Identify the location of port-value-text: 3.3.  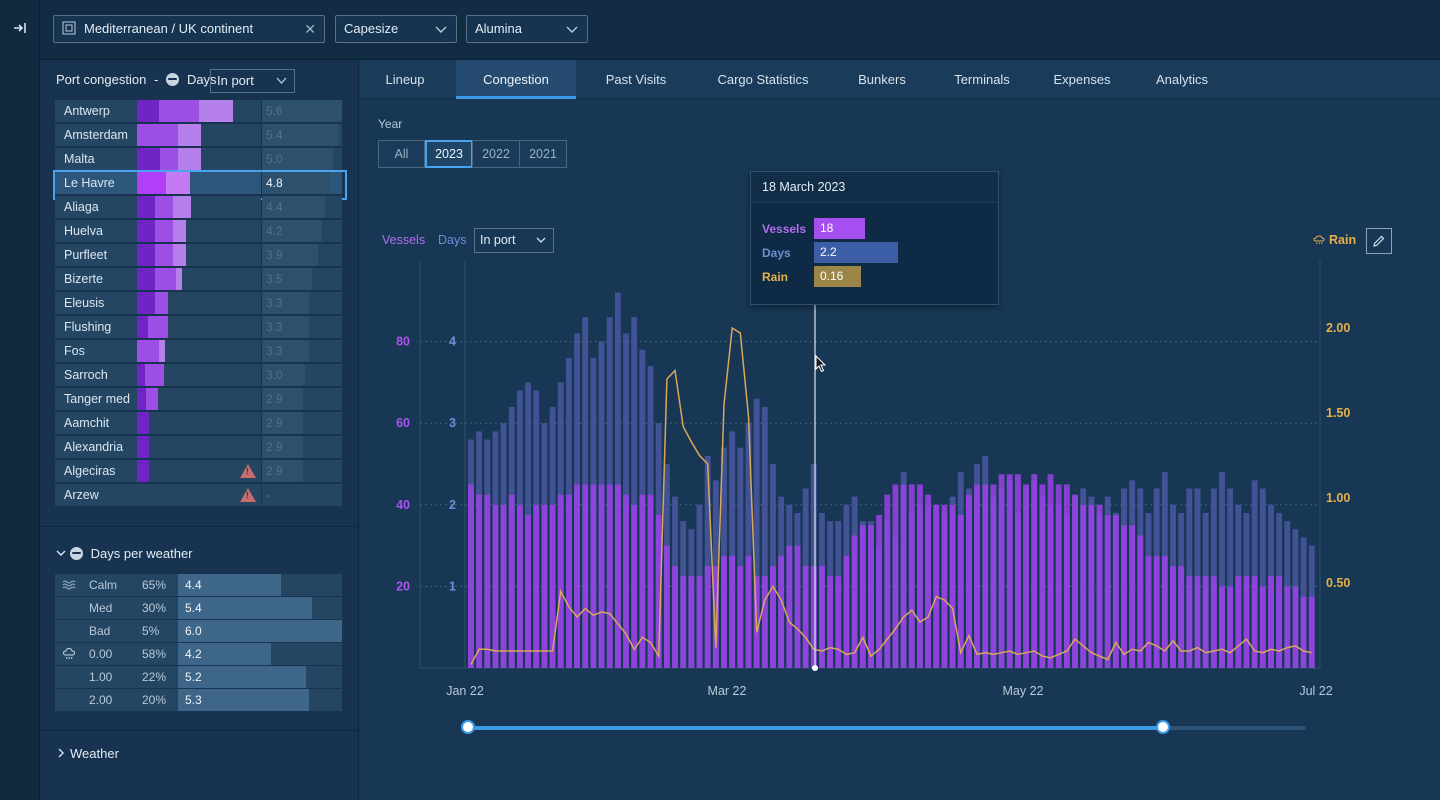
(274, 327).